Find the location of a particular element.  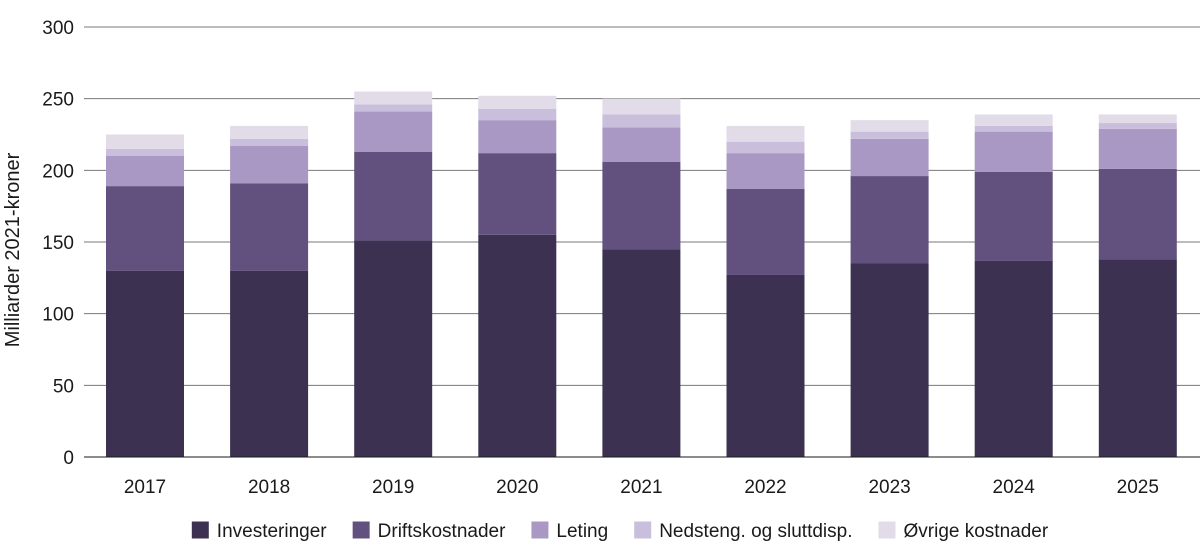

y-tick-label: 300 is located at coordinates (58, 28).